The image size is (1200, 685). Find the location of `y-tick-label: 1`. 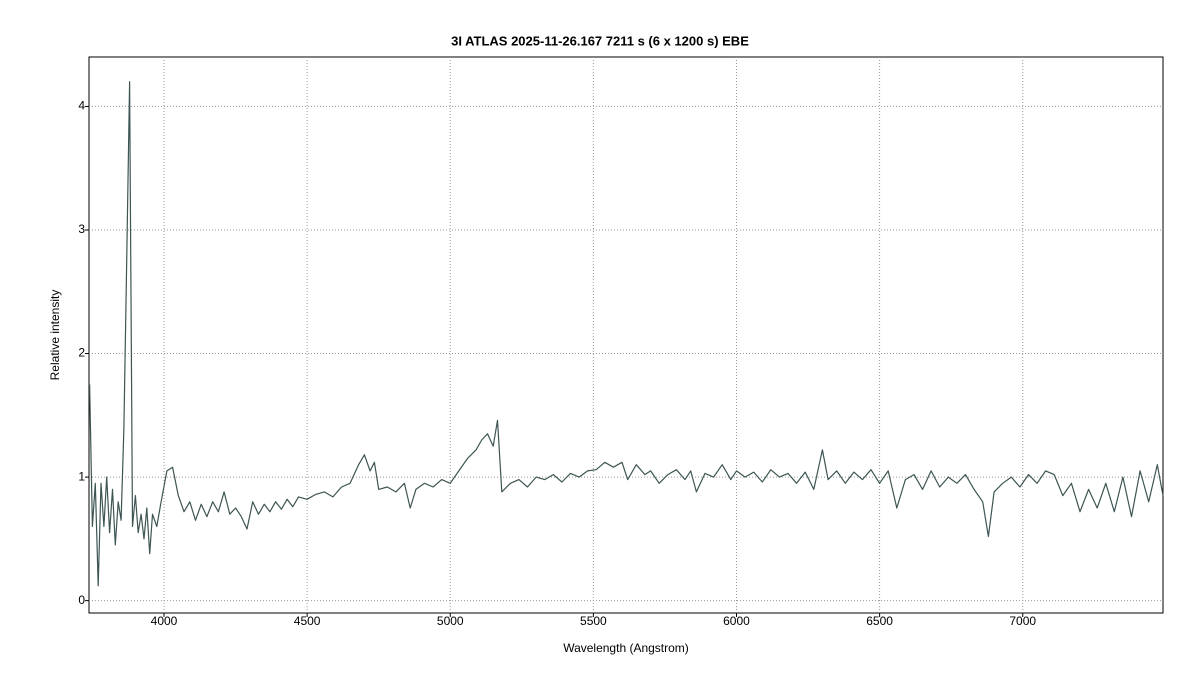

y-tick-label: 1 is located at coordinates (81, 476).